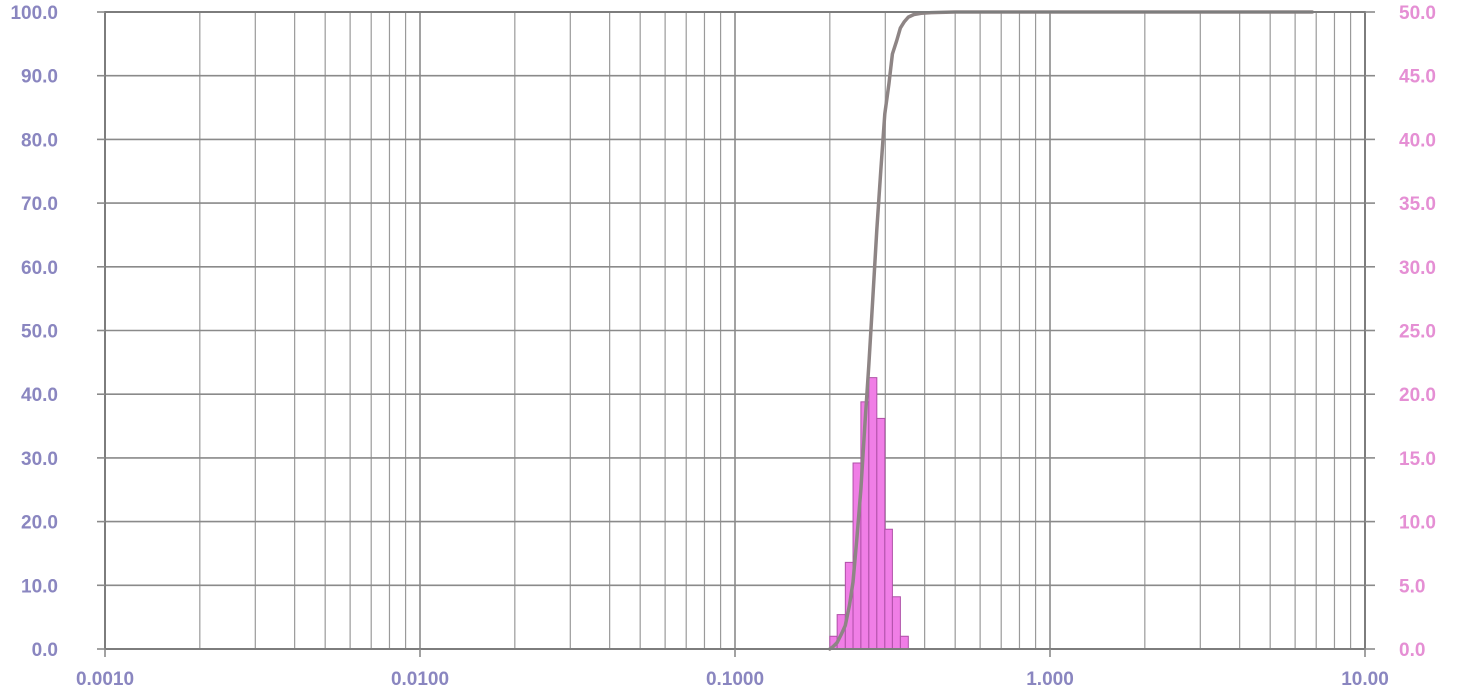  Describe the element at coordinates (1417, 268) in the screenshot. I see `right-tick-label: 30.0` at that location.